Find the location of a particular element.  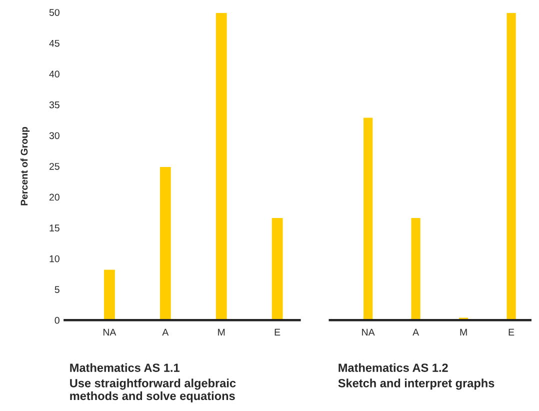

text: Mathematics AS 1.1 is located at coordinates (125, 367).